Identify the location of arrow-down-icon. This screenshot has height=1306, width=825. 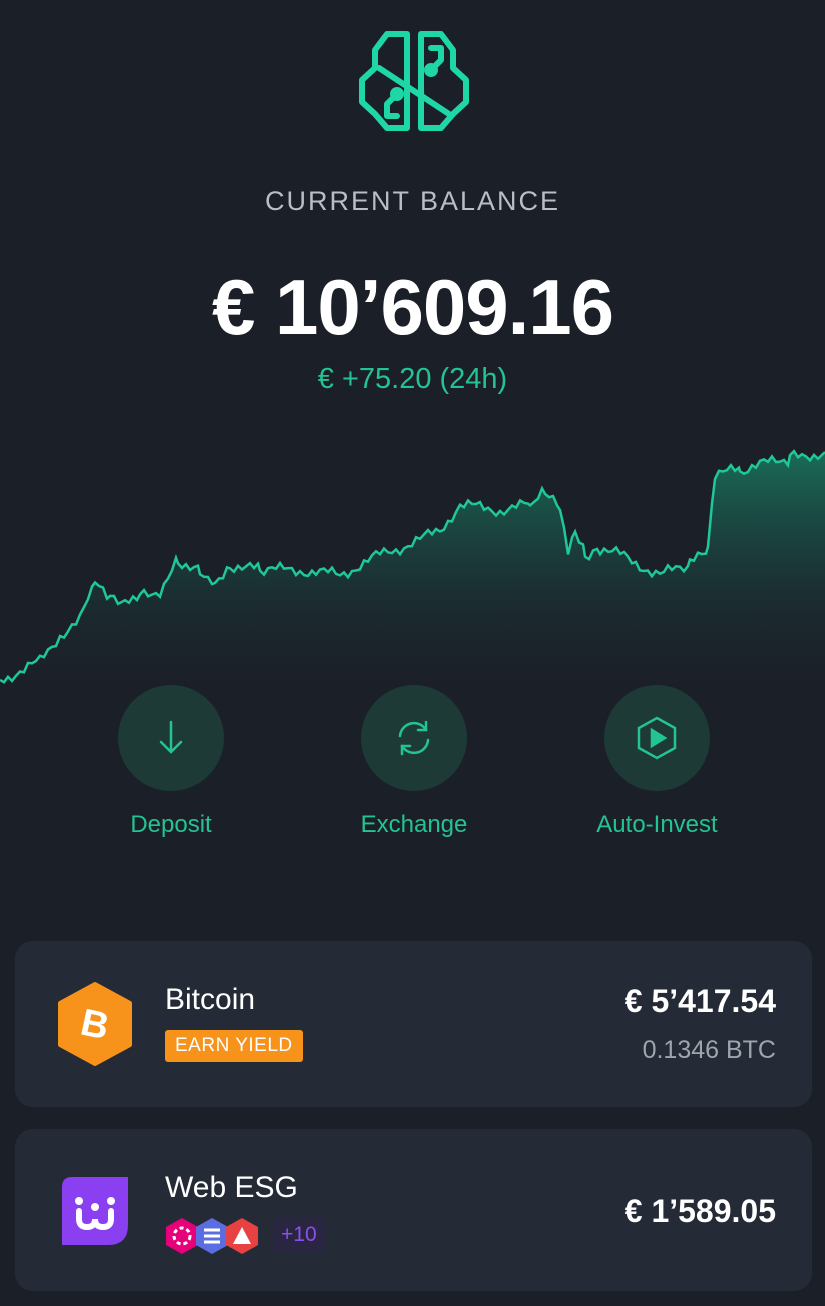
(171, 737).